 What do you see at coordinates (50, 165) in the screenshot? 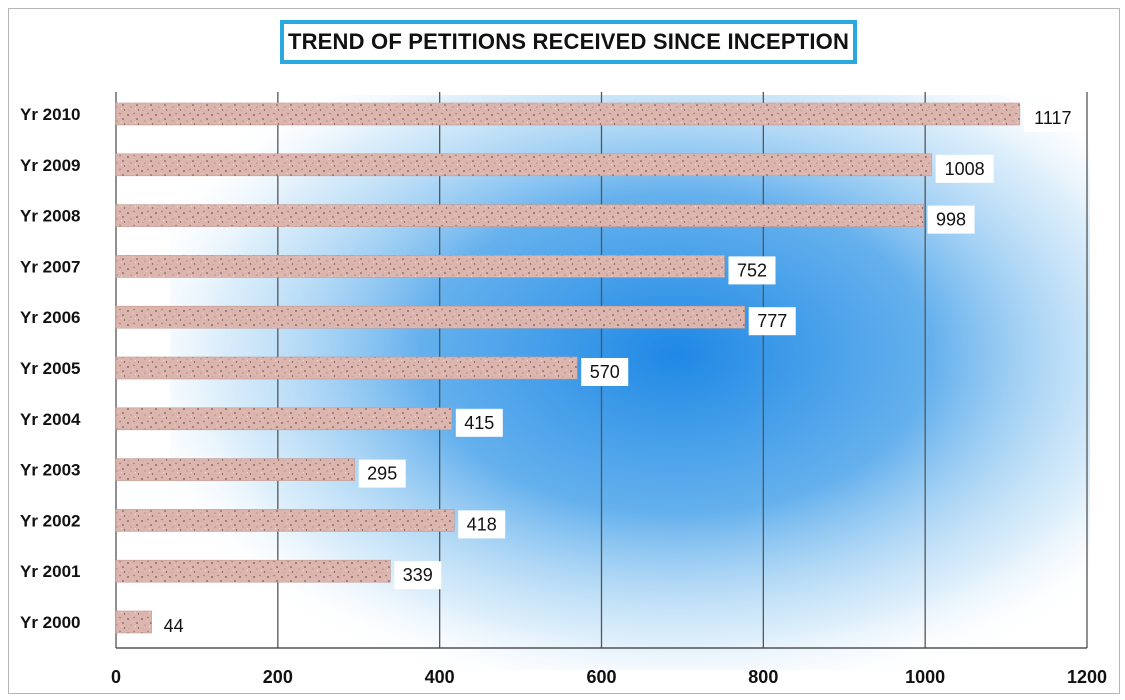
I see `category-label: Yr 2009` at bounding box center [50, 165].